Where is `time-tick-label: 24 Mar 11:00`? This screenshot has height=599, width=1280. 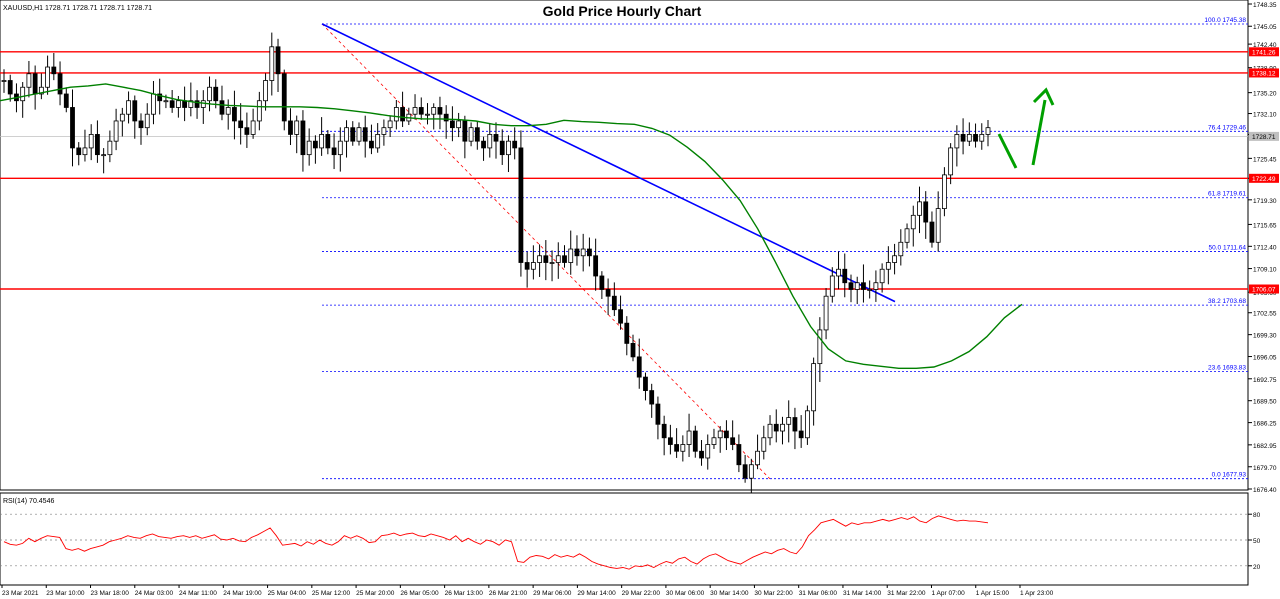
time-tick-label: 24 Mar 11:00 is located at coordinates (198, 593).